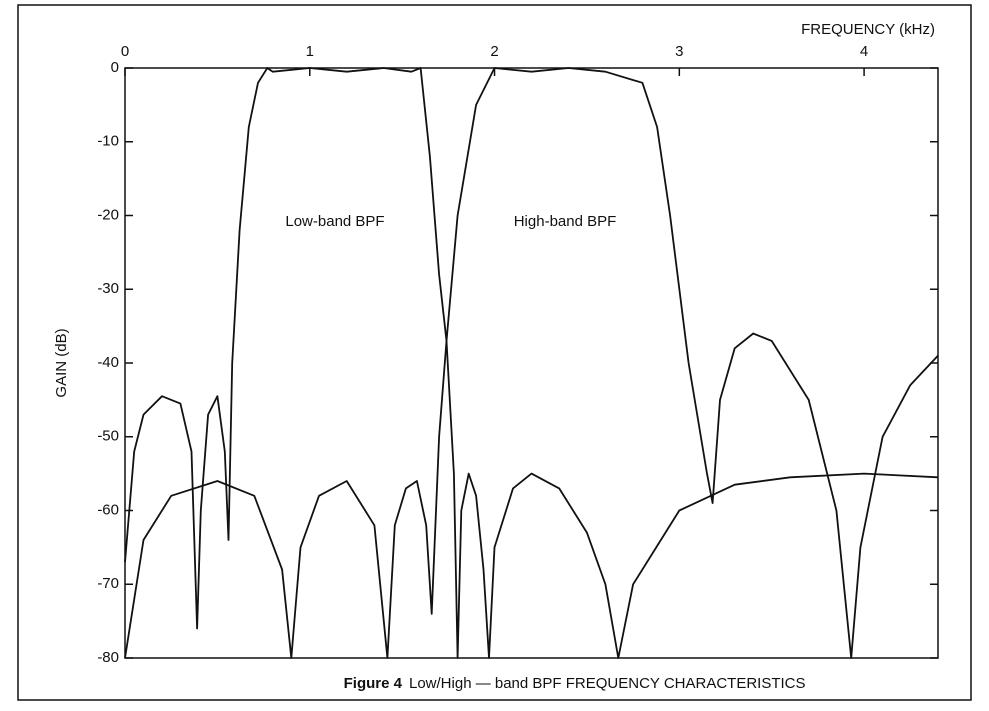 Image resolution: width=989 pixels, height=711 pixels. What do you see at coordinates (864, 51) in the screenshot?
I see `x-tick-label: 4` at bounding box center [864, 51].